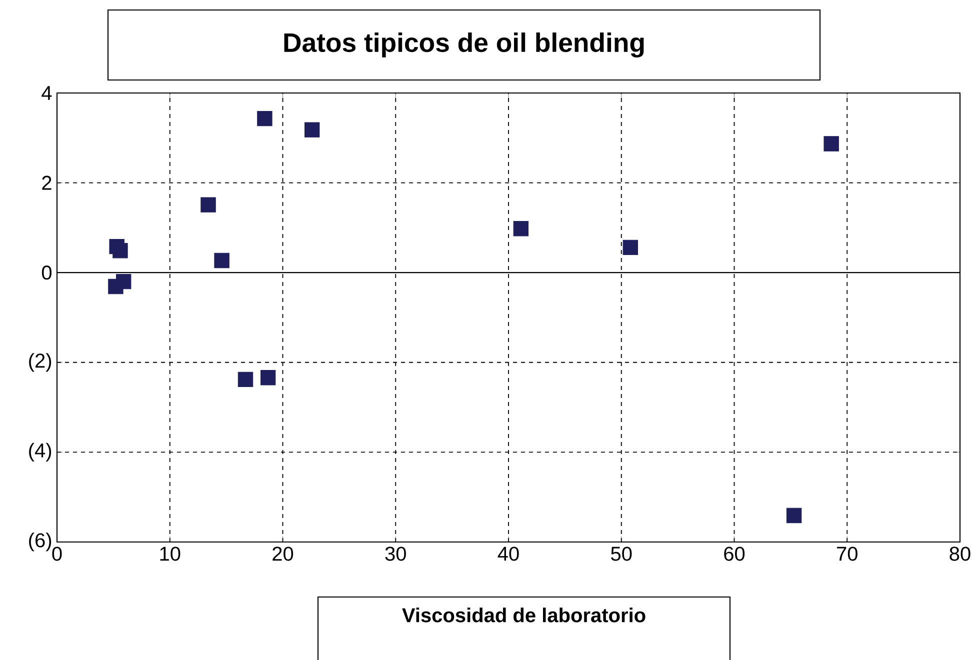 The width and height of the screenshot is (972, 660). Describe the element at coordinates (621, 553) in the screenshot. I see `x-tick-label: 50` at that location.